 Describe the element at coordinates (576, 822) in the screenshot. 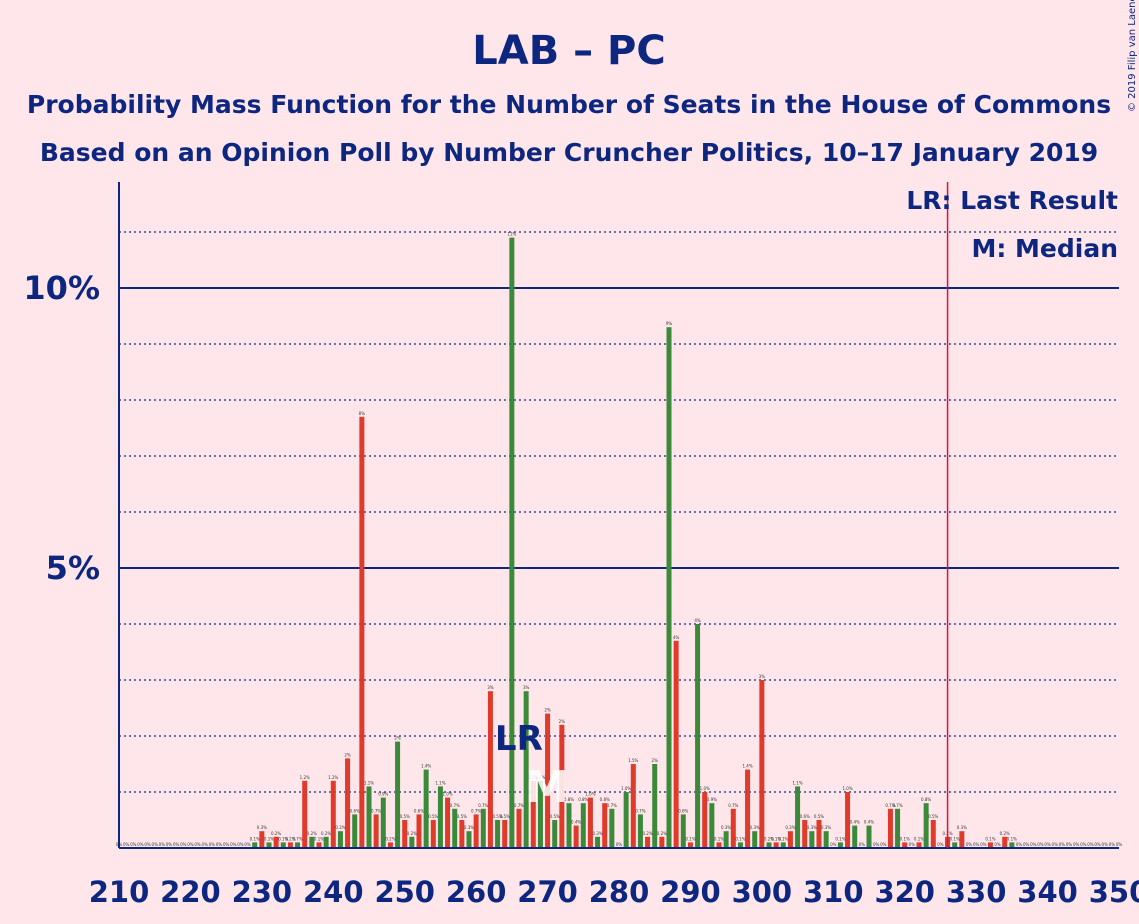

I see `bar-label-274: 0.4%` at that location.